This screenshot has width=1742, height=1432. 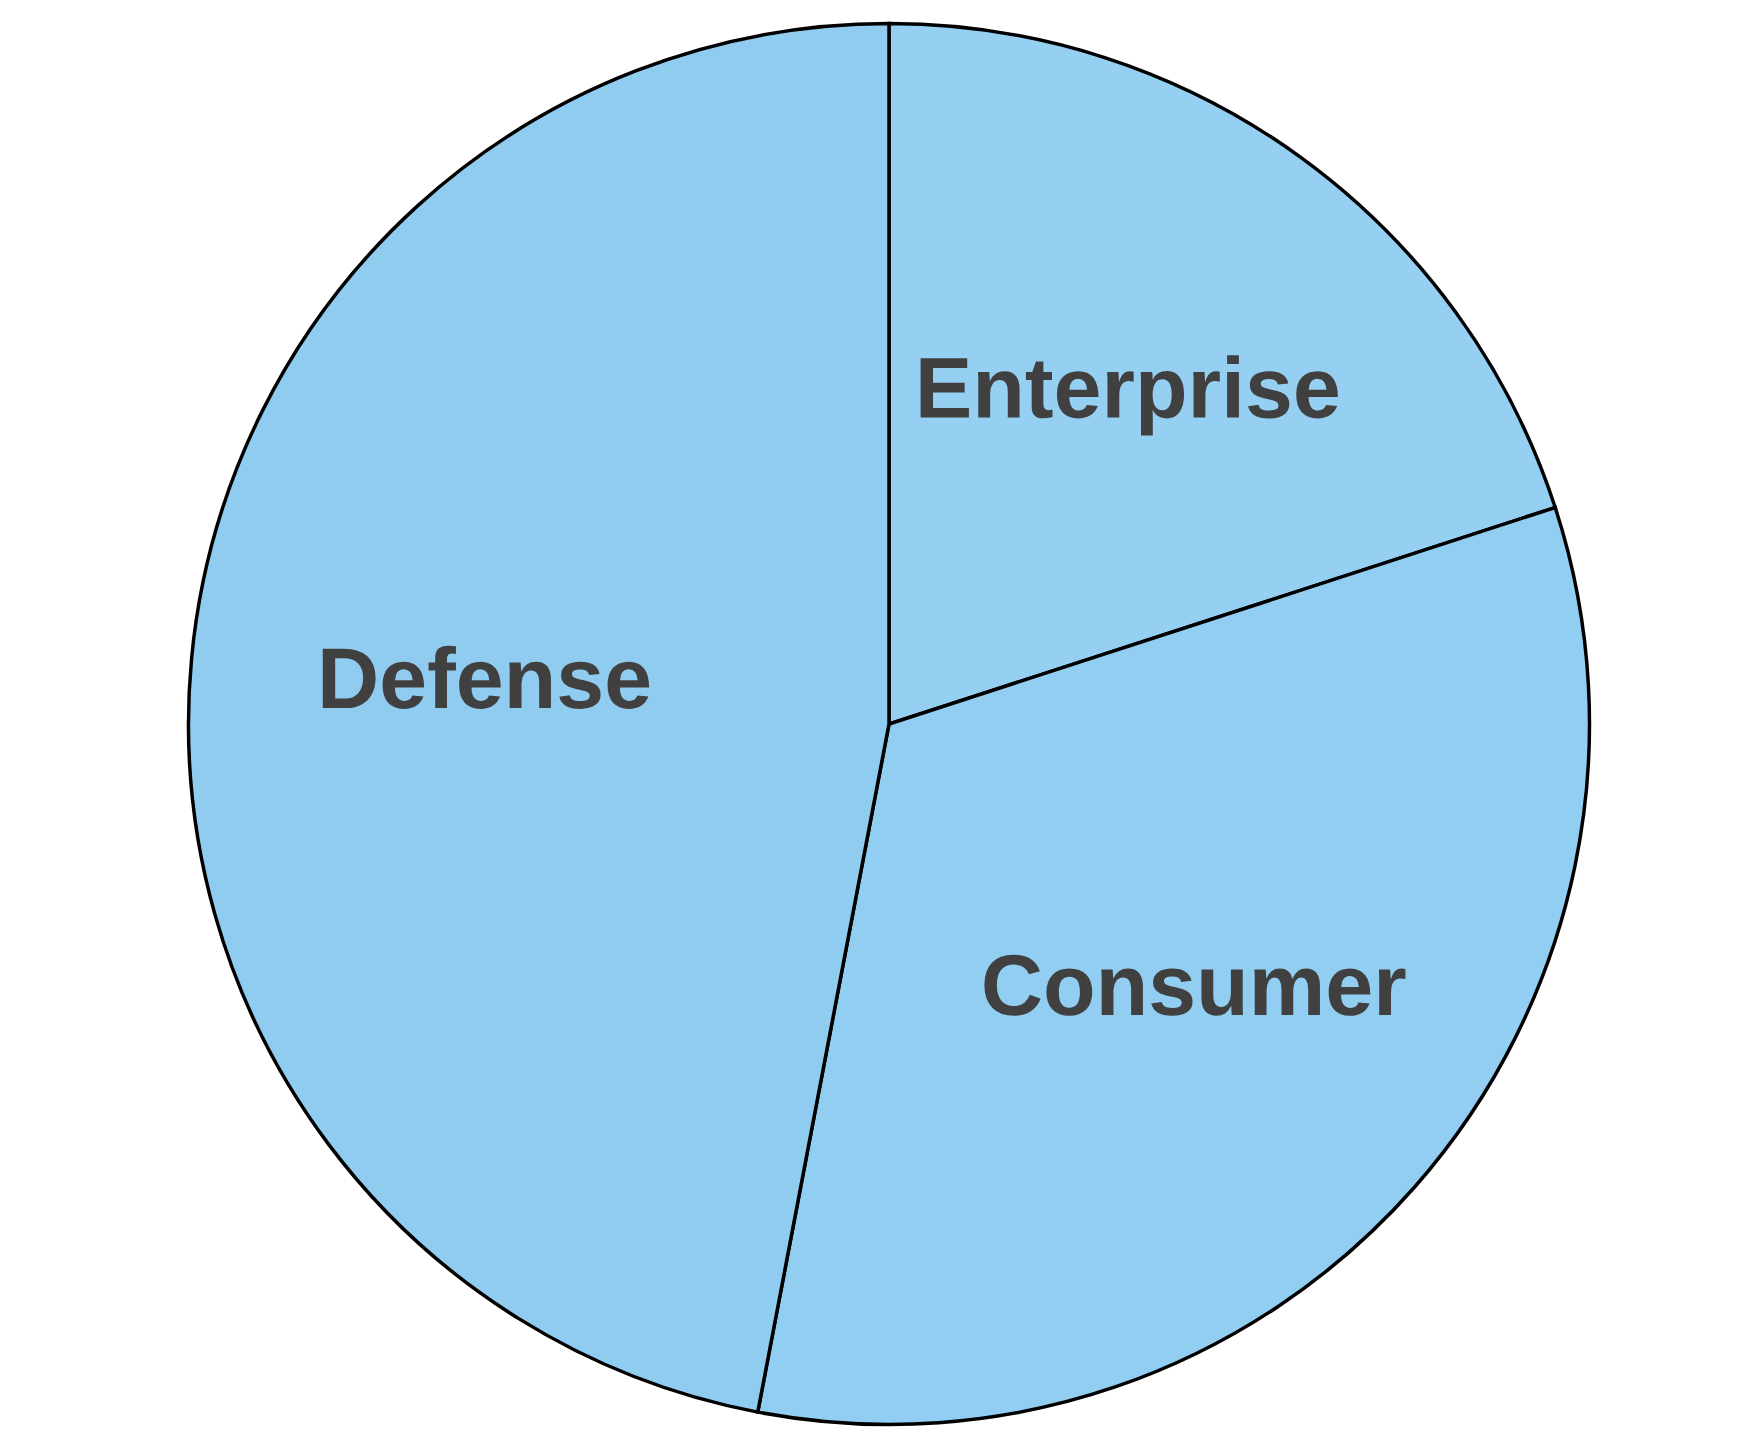 What do you see at coordinates (1195, 985) in the screenshot?
I see `slice-label: Consumer` at bounding box center [1195, 985].